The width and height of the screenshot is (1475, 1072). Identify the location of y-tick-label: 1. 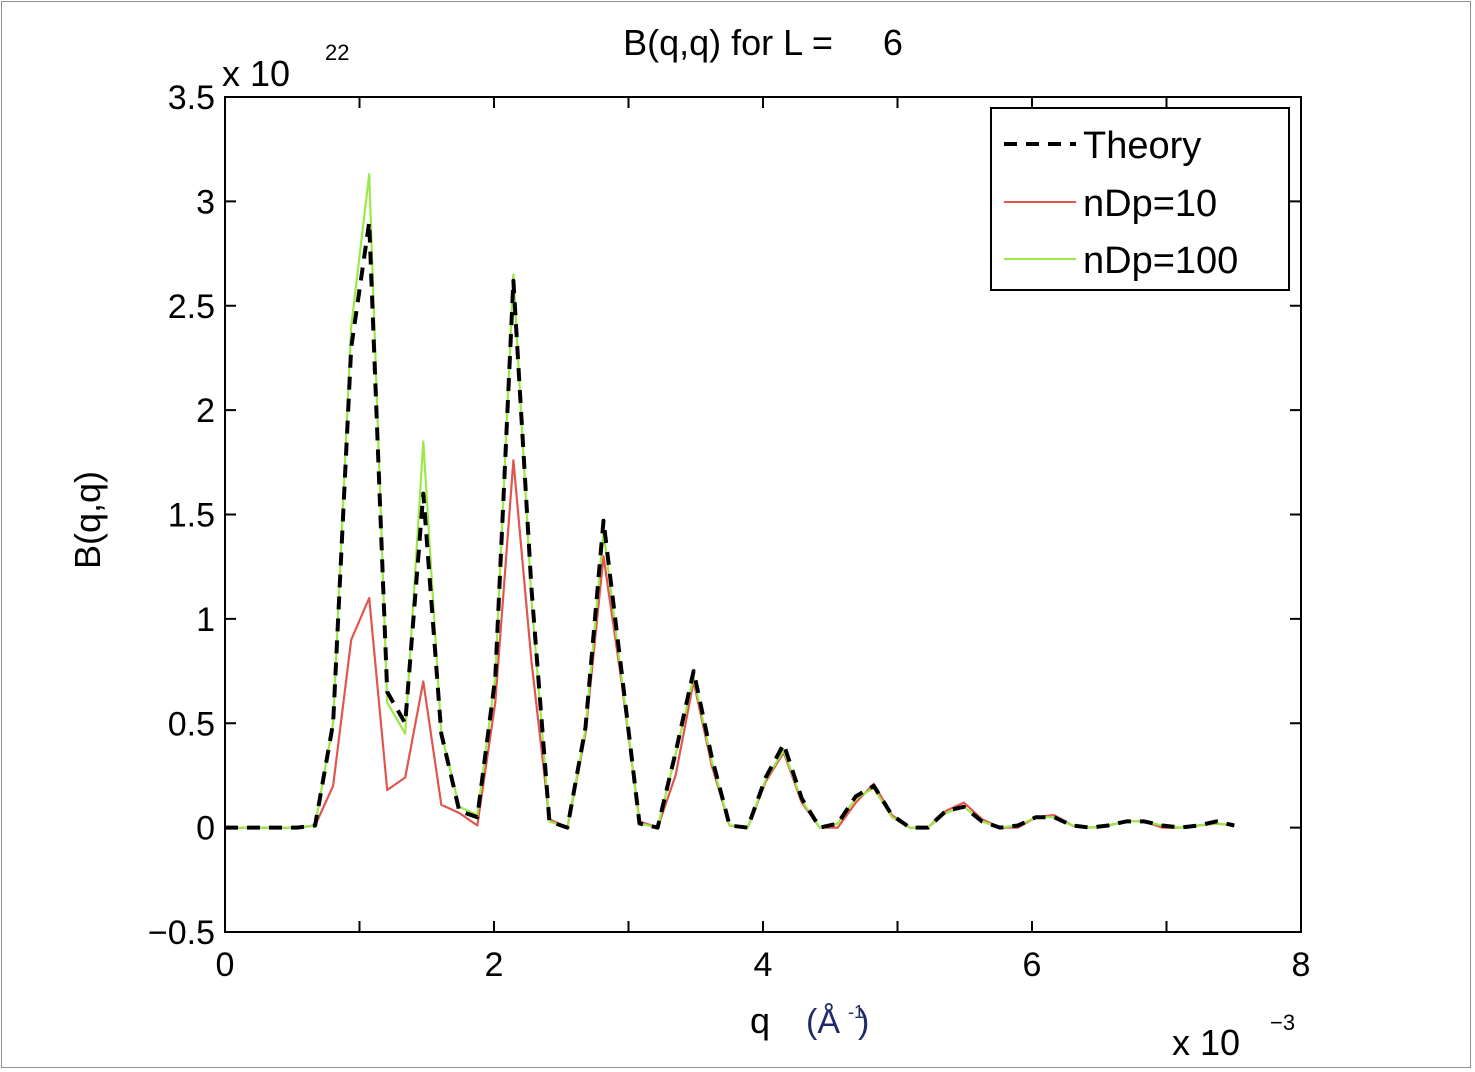
(205, 620).